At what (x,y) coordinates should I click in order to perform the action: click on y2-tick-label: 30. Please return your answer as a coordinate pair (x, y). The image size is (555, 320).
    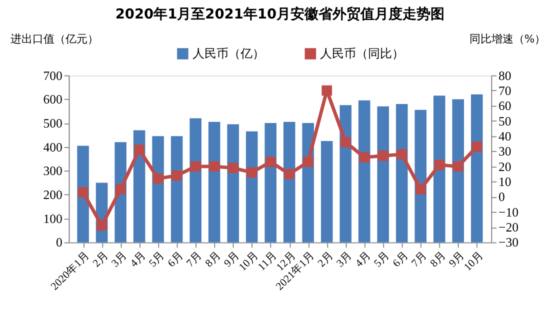
    Looking at the image, I should click on (505, 151).